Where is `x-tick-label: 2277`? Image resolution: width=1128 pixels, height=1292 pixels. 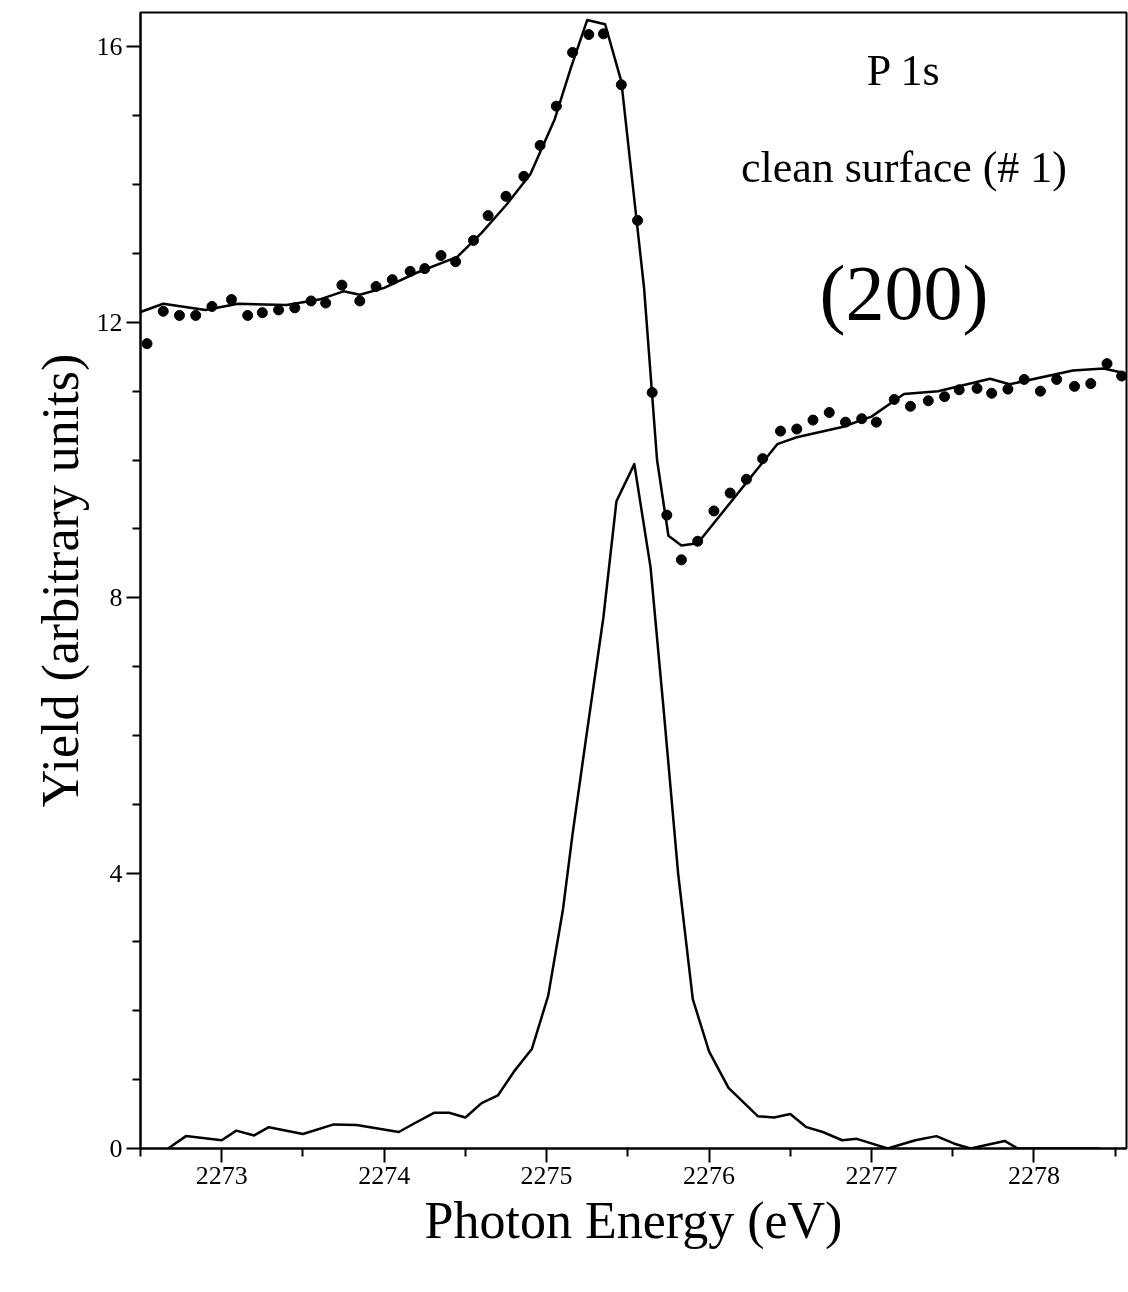 x-tick-label: 2277 is located at coordinates (871, 1175).